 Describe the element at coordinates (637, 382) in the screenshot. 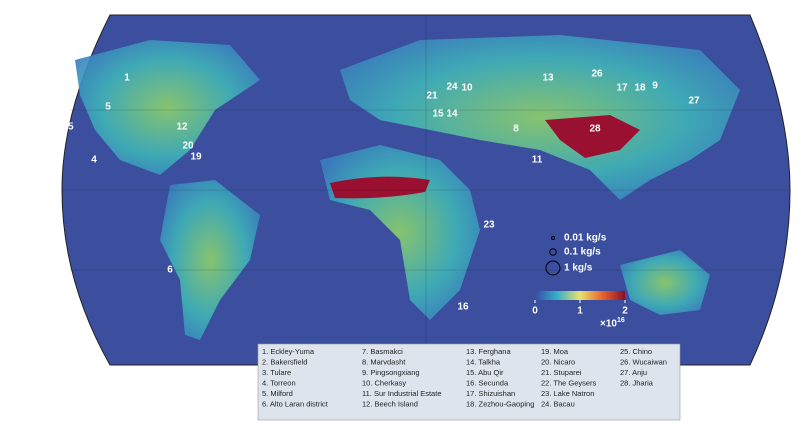

I see `site-legend-entry: 28. Jharia` at that location.